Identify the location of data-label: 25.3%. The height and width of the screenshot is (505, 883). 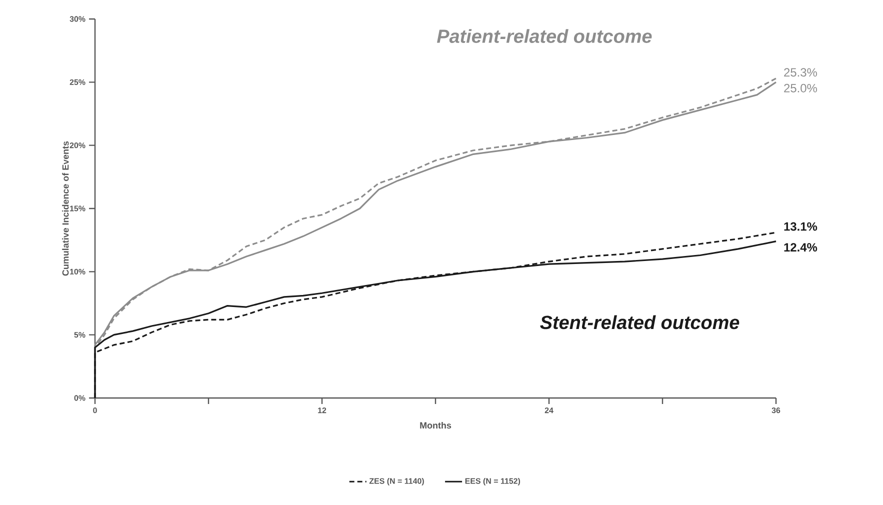
(800, 72).